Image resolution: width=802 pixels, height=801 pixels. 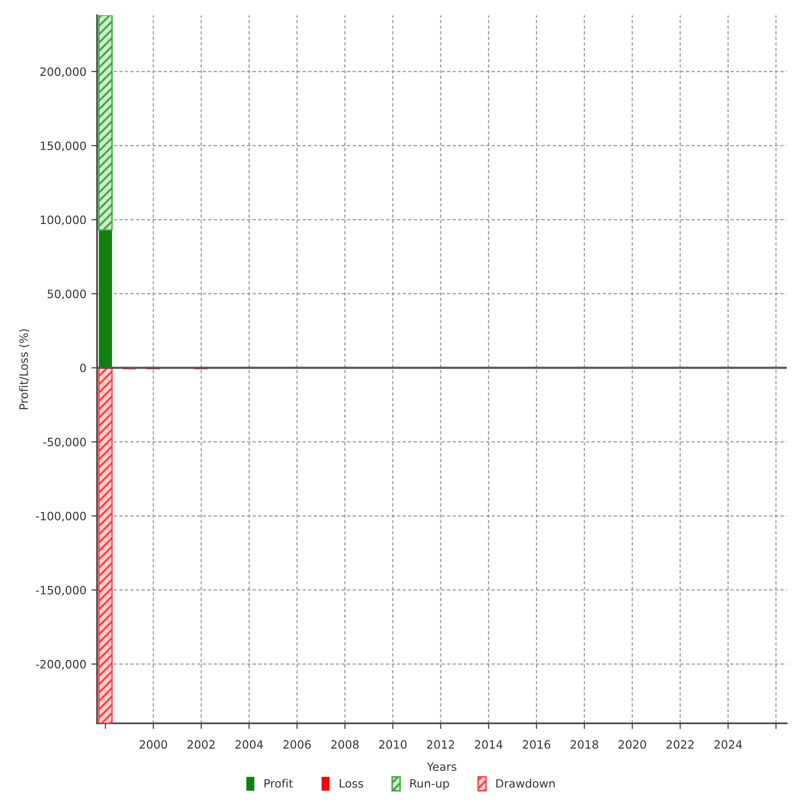 I want to click on y-tick-label: -100,000, so click(x=61, y=517).